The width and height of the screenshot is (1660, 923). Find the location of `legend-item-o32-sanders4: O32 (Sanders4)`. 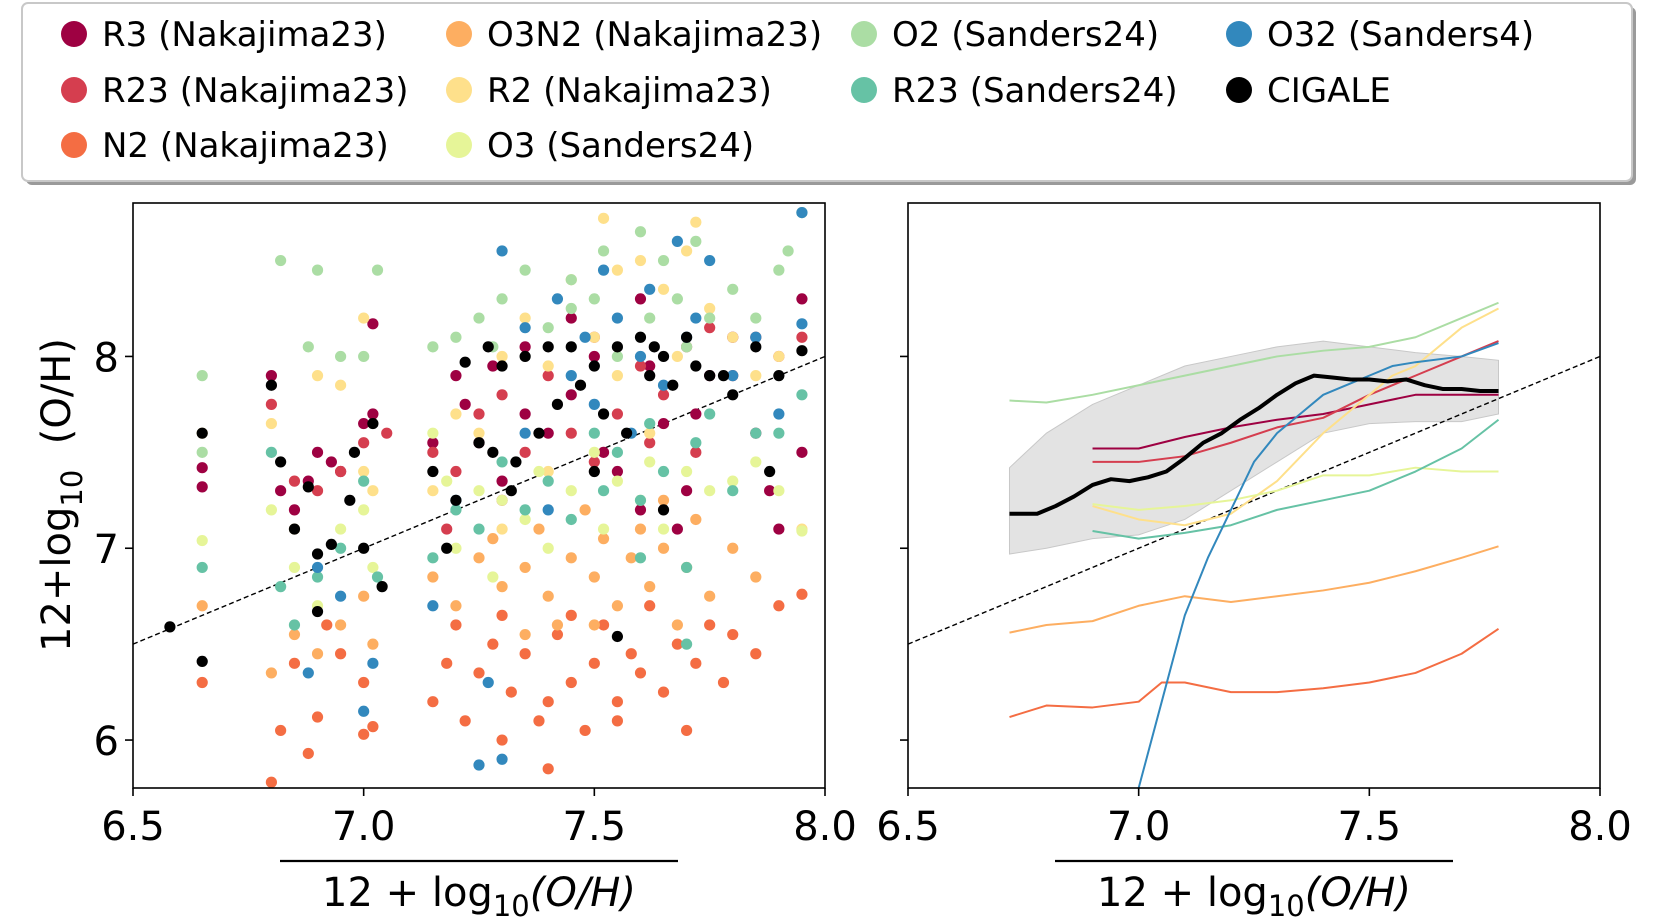

legend-item-o32-sanders4: O32 (Sanders4) is located at coordinates (1380, 35).